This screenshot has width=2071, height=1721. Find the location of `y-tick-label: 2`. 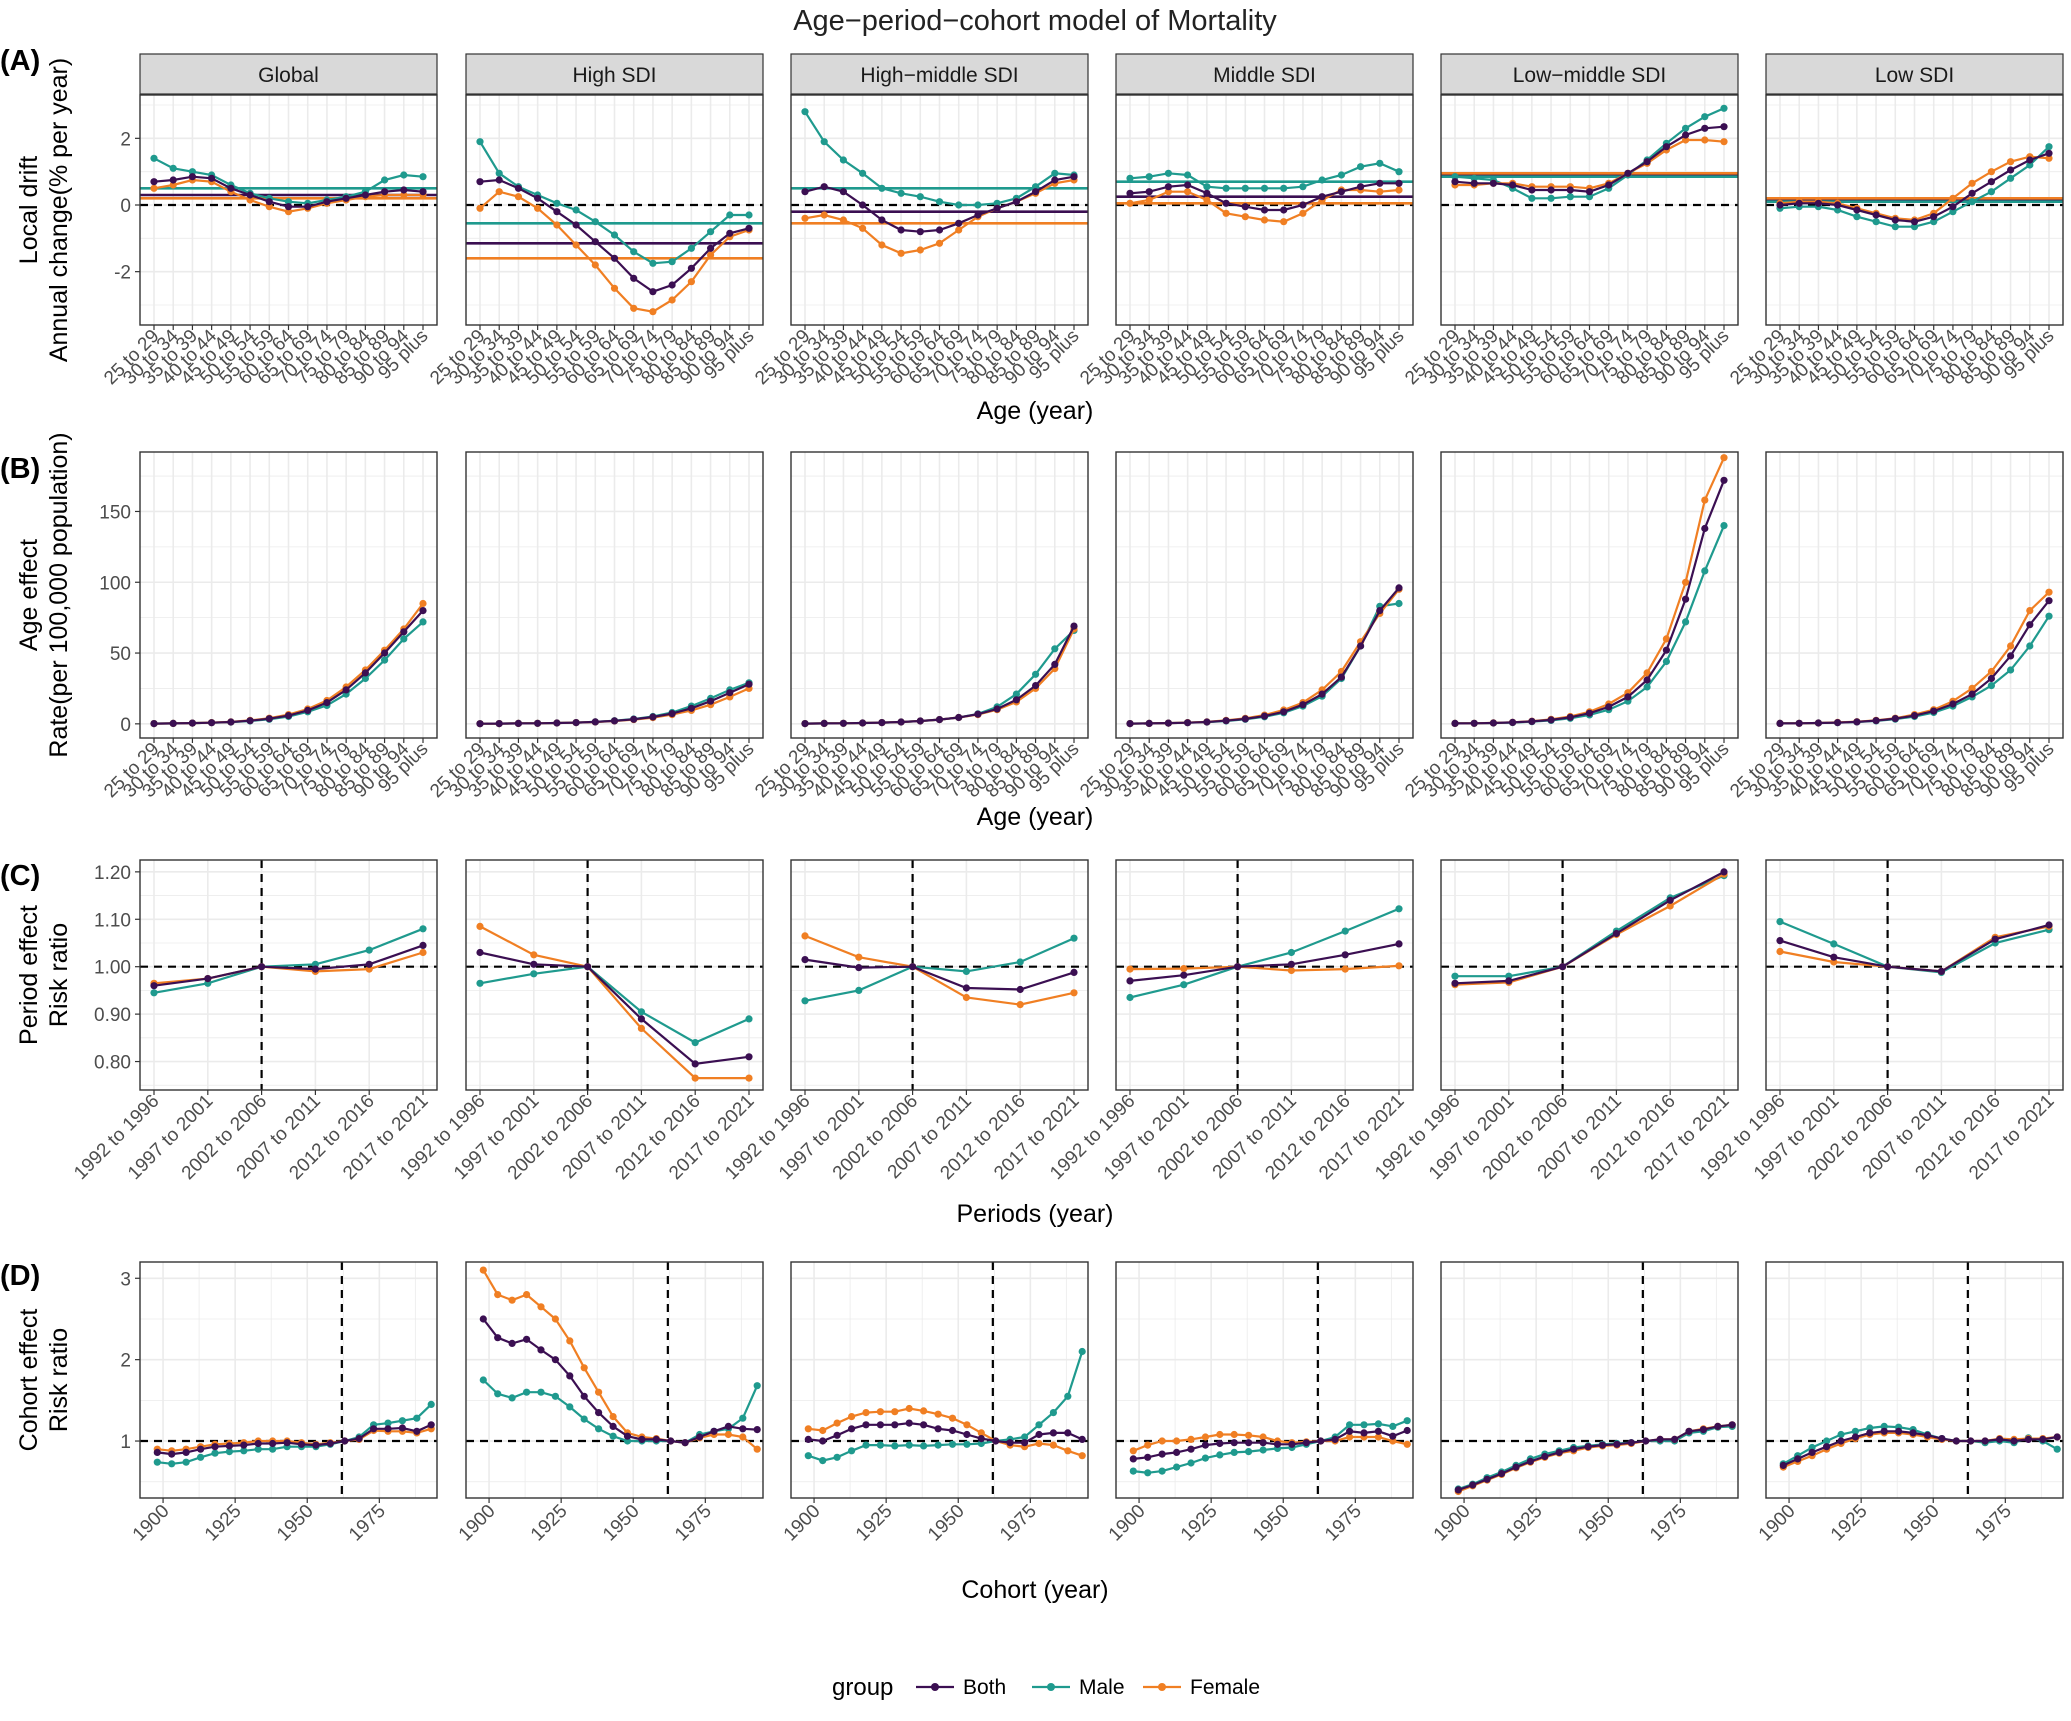

y-tick-label: 2 is located at coordinates (125, 139).